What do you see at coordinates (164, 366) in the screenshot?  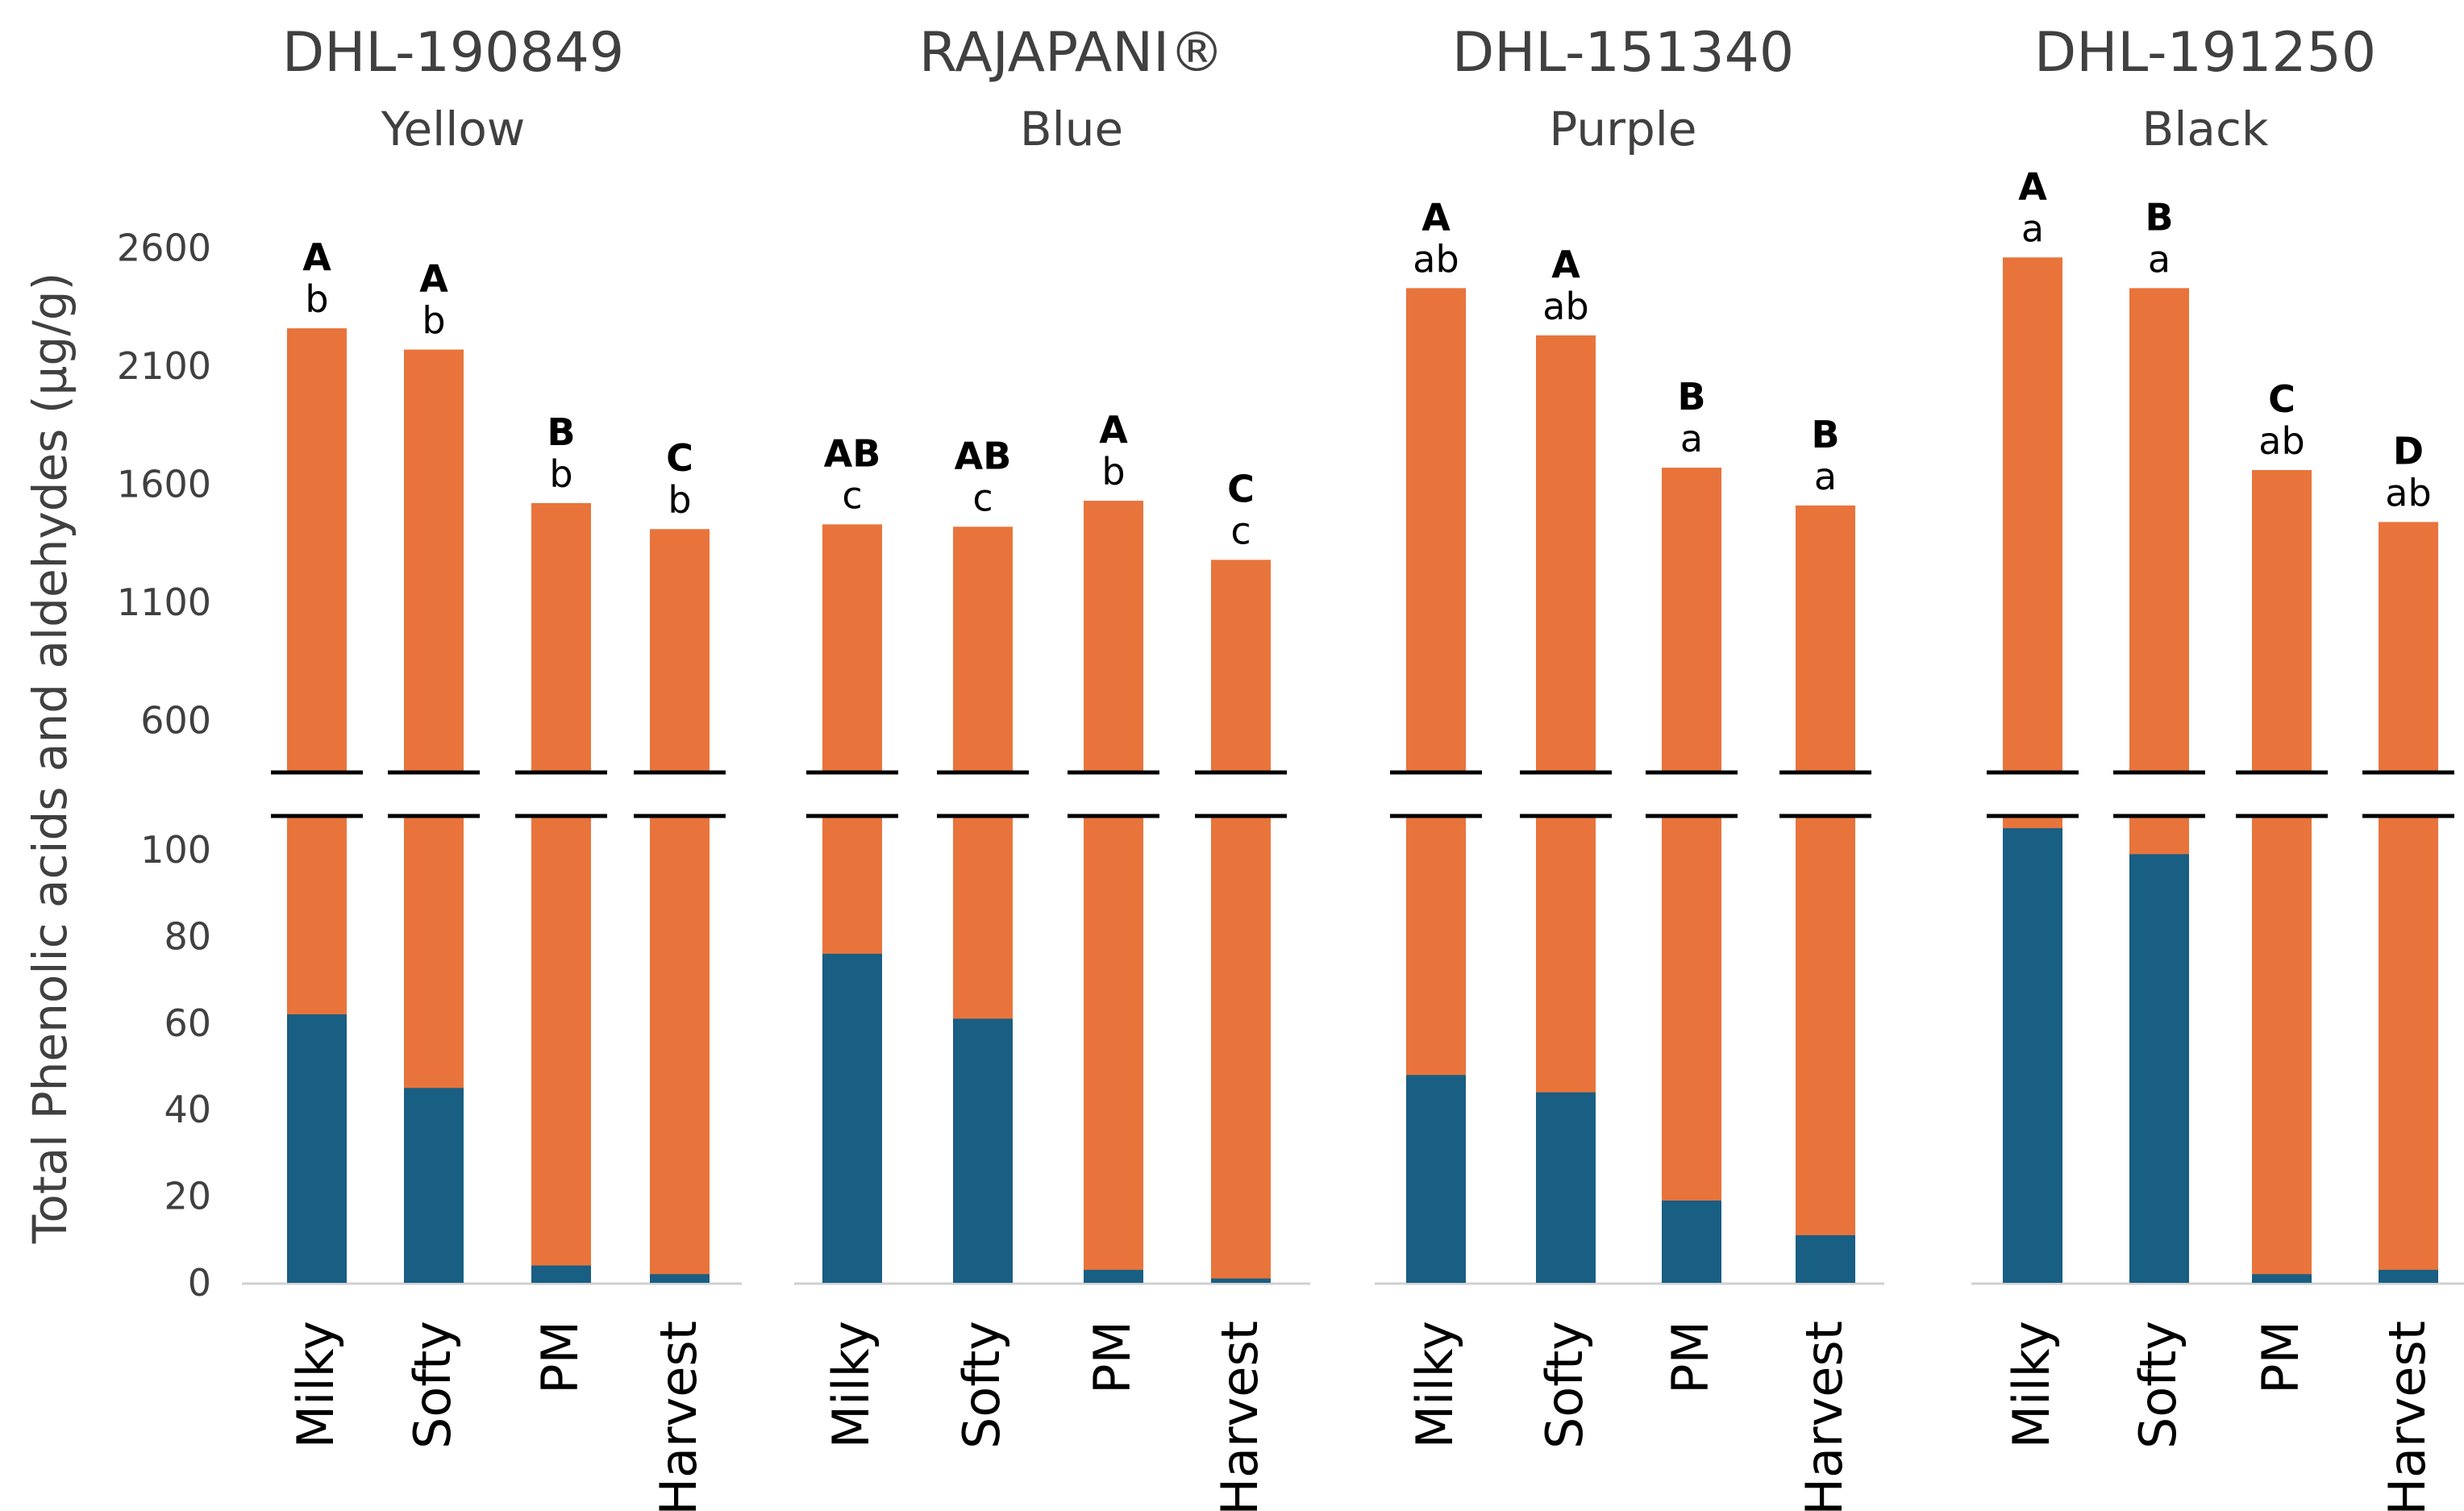 I see `y-tick-upper: 2100` at bounding box center [164, 366].